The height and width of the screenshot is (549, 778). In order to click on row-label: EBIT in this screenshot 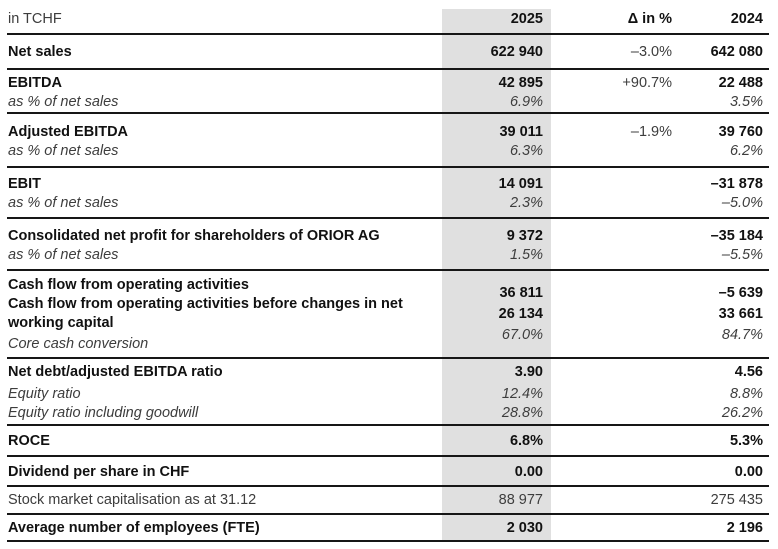, I will do `click(25, 184)`.